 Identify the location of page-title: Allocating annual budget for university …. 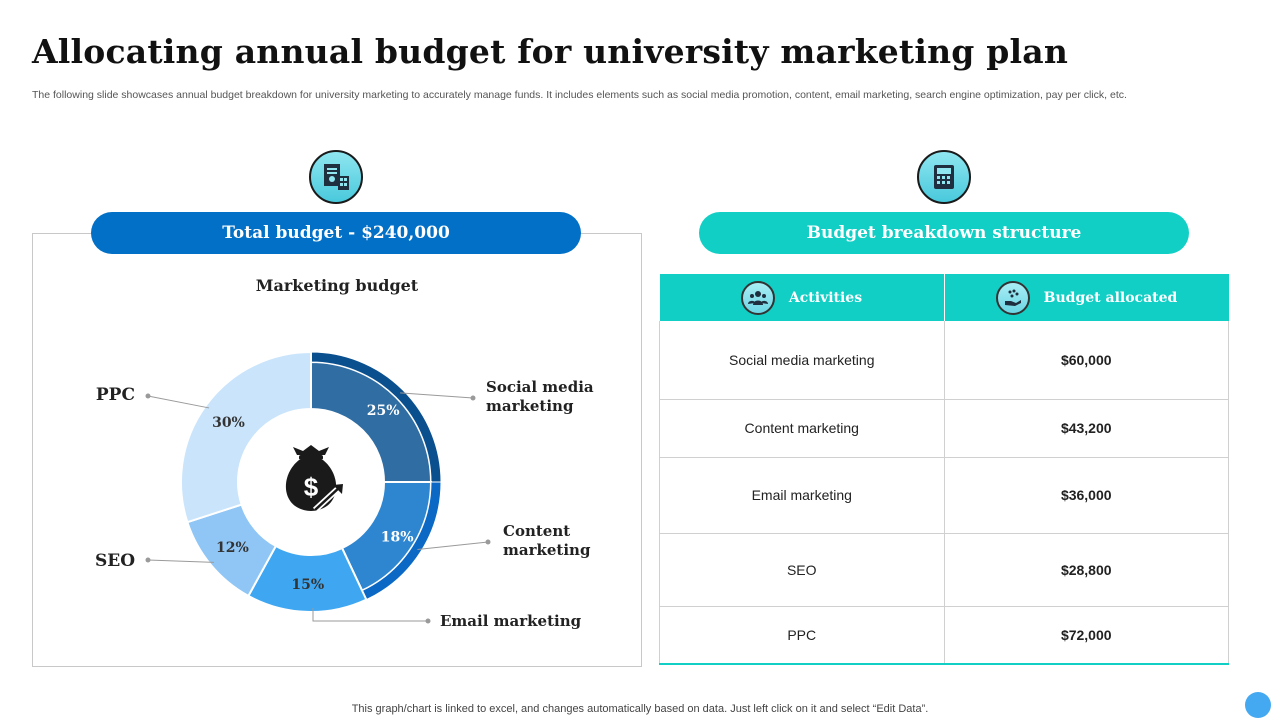
(550, 51).